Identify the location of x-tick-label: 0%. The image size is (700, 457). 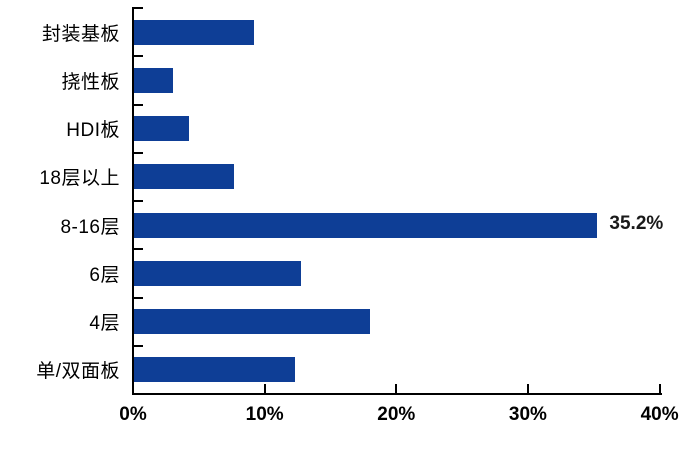
(133, 414).